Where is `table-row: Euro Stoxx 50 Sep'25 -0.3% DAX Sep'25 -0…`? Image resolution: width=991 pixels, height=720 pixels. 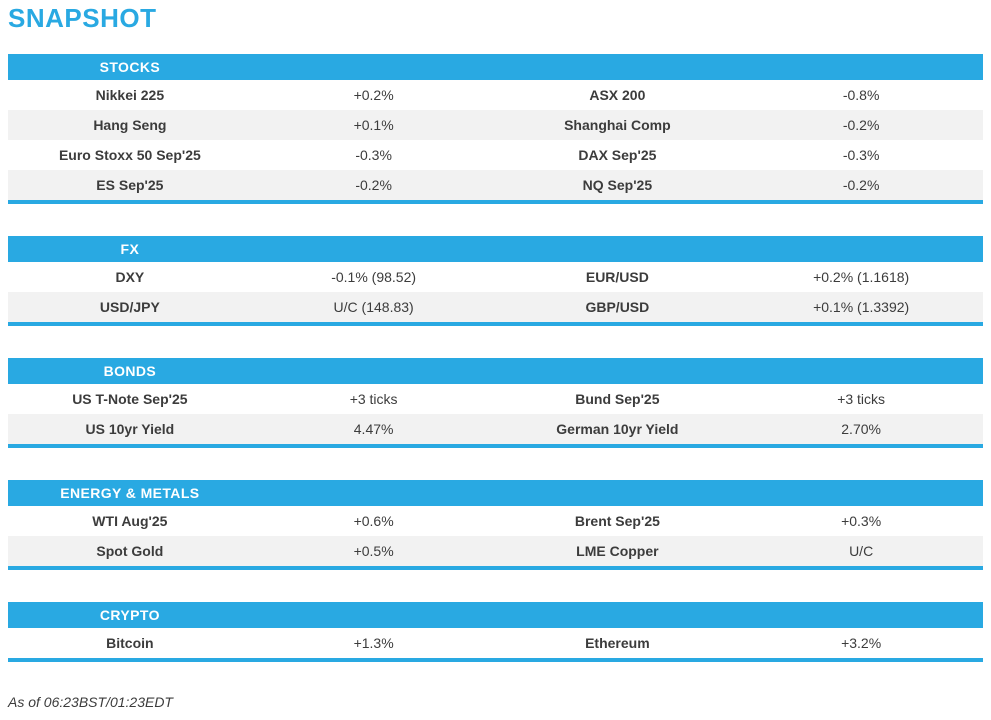
table-row: Euro Stoxx 50 Sep'25 -0.3% DAX Sep'25 -0… is located at coordinates (495, 155).